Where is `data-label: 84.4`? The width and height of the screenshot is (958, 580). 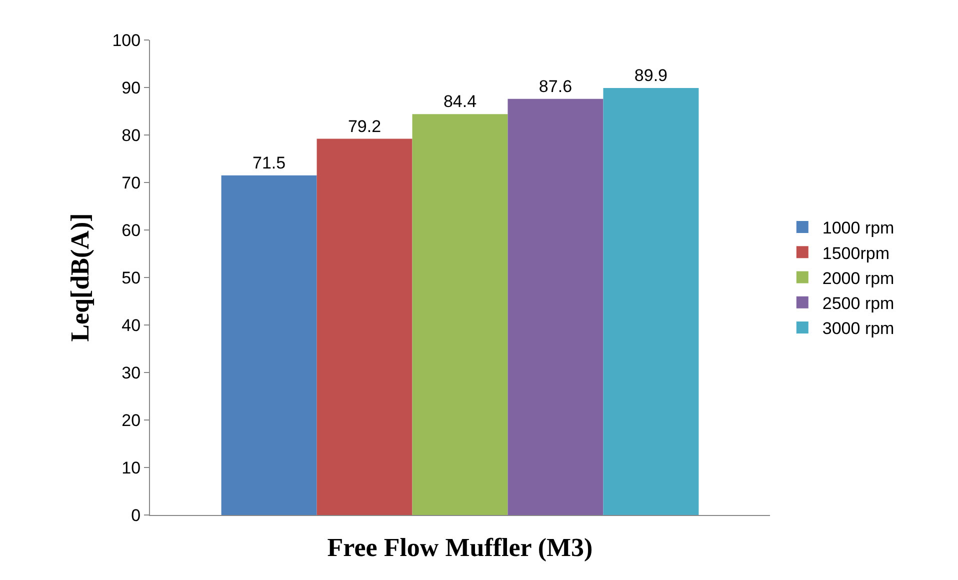 data-label: 84.4 is located at coordinates (460, 102).